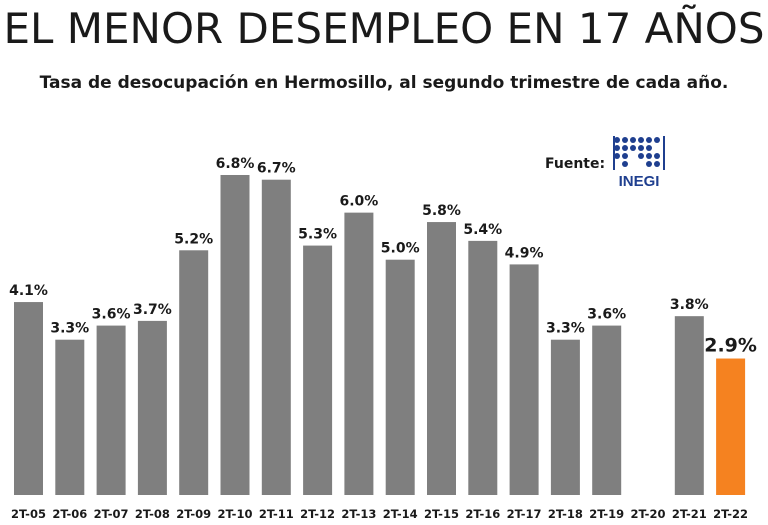 This screenshot has height=525, width=768. What do you see at coordinates (111, 315) in the screenshot?
I see `data-label-2T-07: 3.6%` at bounding box center [111, 315].